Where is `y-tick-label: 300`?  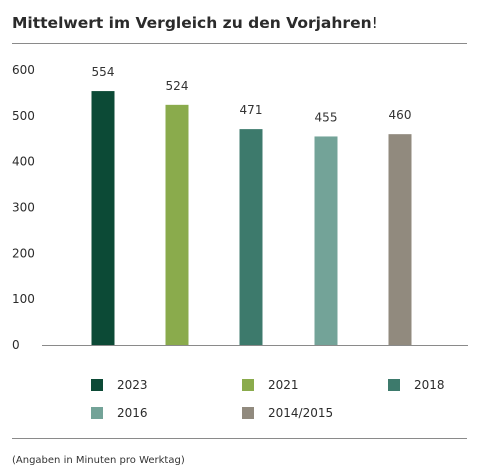
y-tick-label: 300 is located at coordinates (23, 208).